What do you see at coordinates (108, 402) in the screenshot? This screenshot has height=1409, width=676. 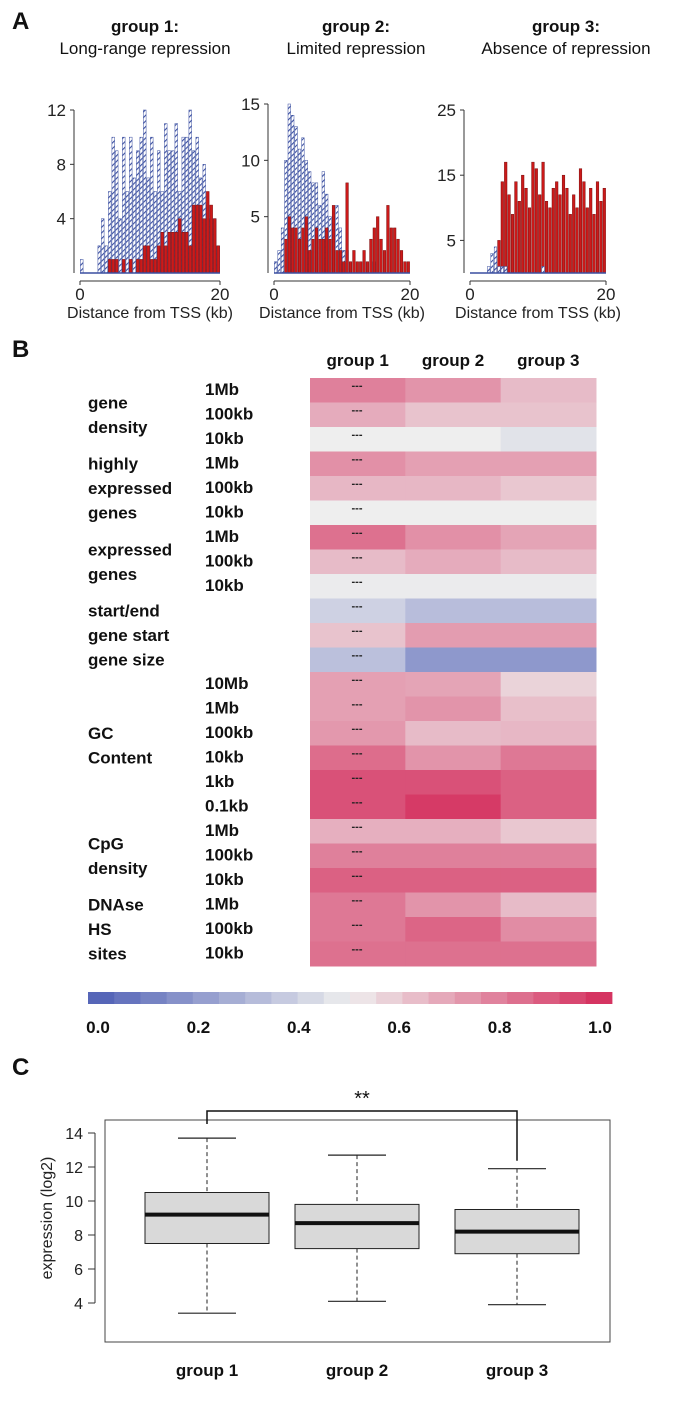 I see `feature-label: gene` at bounding box center [108, 402].